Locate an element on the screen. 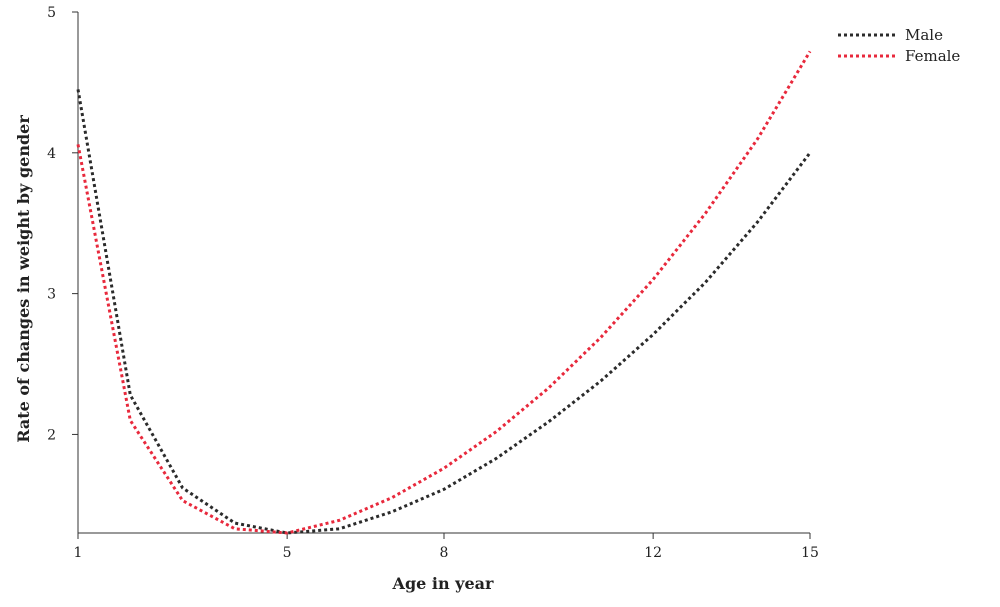 This screenshot has width=1000, height=607. y-tick-label: 5 is located at coordinates (51, 13).